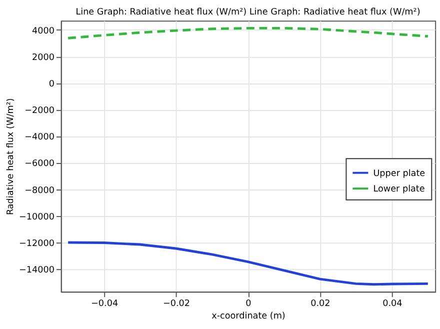 Image resolution: width=440 pixels, height=329 pixels. What do you see at coordinates (37, 243) in the screenshot?
I see `y-tick-label: −12000` at bounding box center [37, 243].